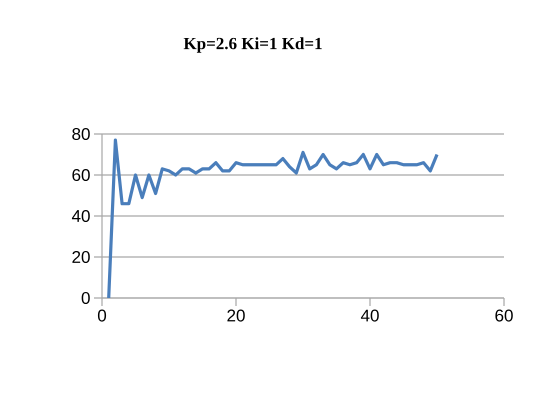 The image size is (540, 401). Describe the element at coordinates (81, 134) in the screenshot. I see `y-tick-label: 80` at that location.